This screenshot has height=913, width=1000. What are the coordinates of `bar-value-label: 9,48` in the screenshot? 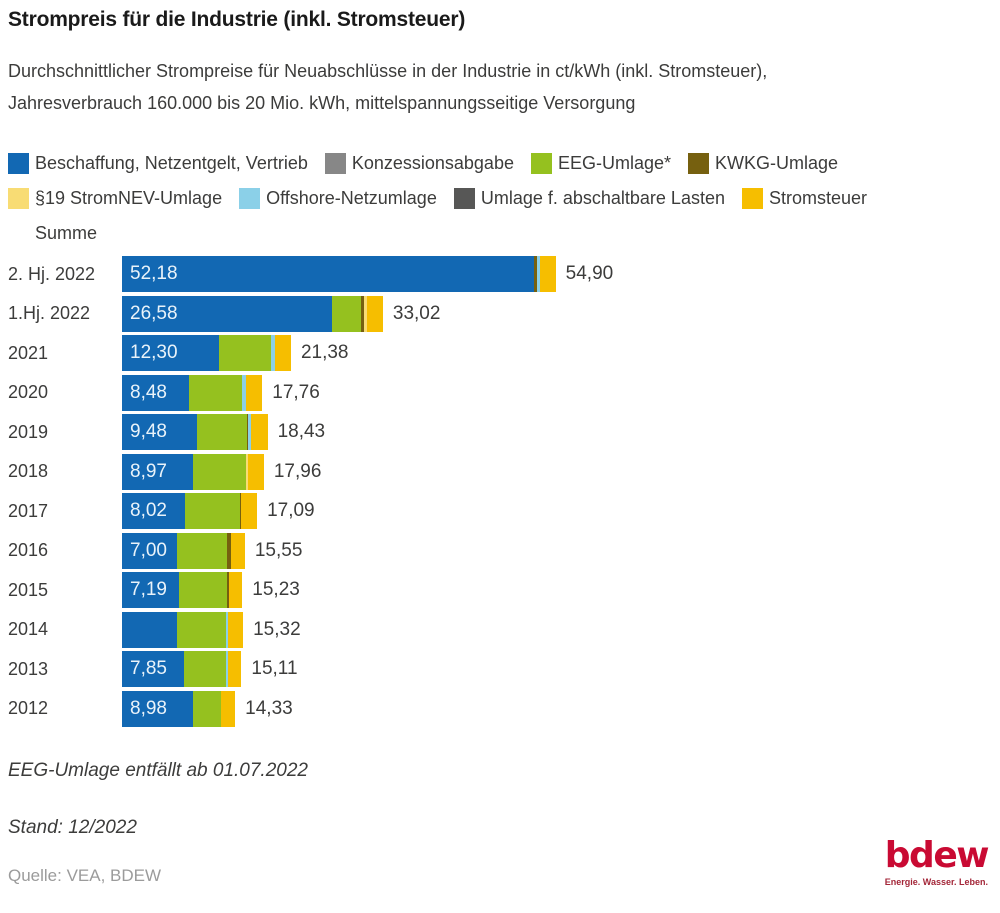 It's located at (148, 431).